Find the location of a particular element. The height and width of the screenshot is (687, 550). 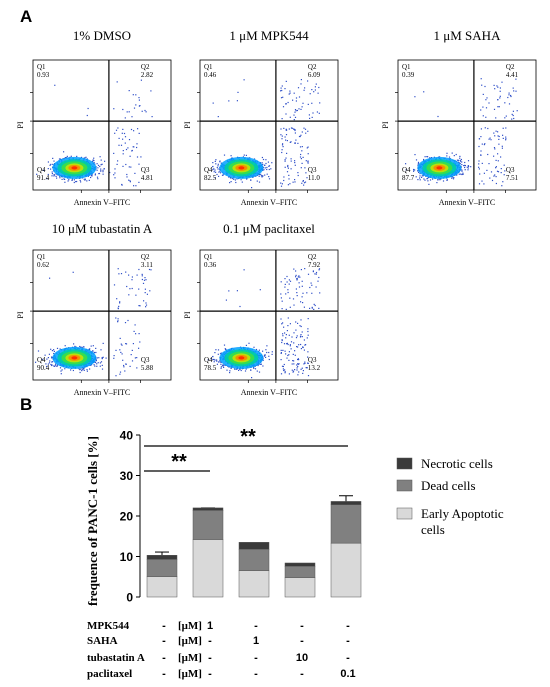

q2-value: 3.11 is located at coordinates (147, 265).